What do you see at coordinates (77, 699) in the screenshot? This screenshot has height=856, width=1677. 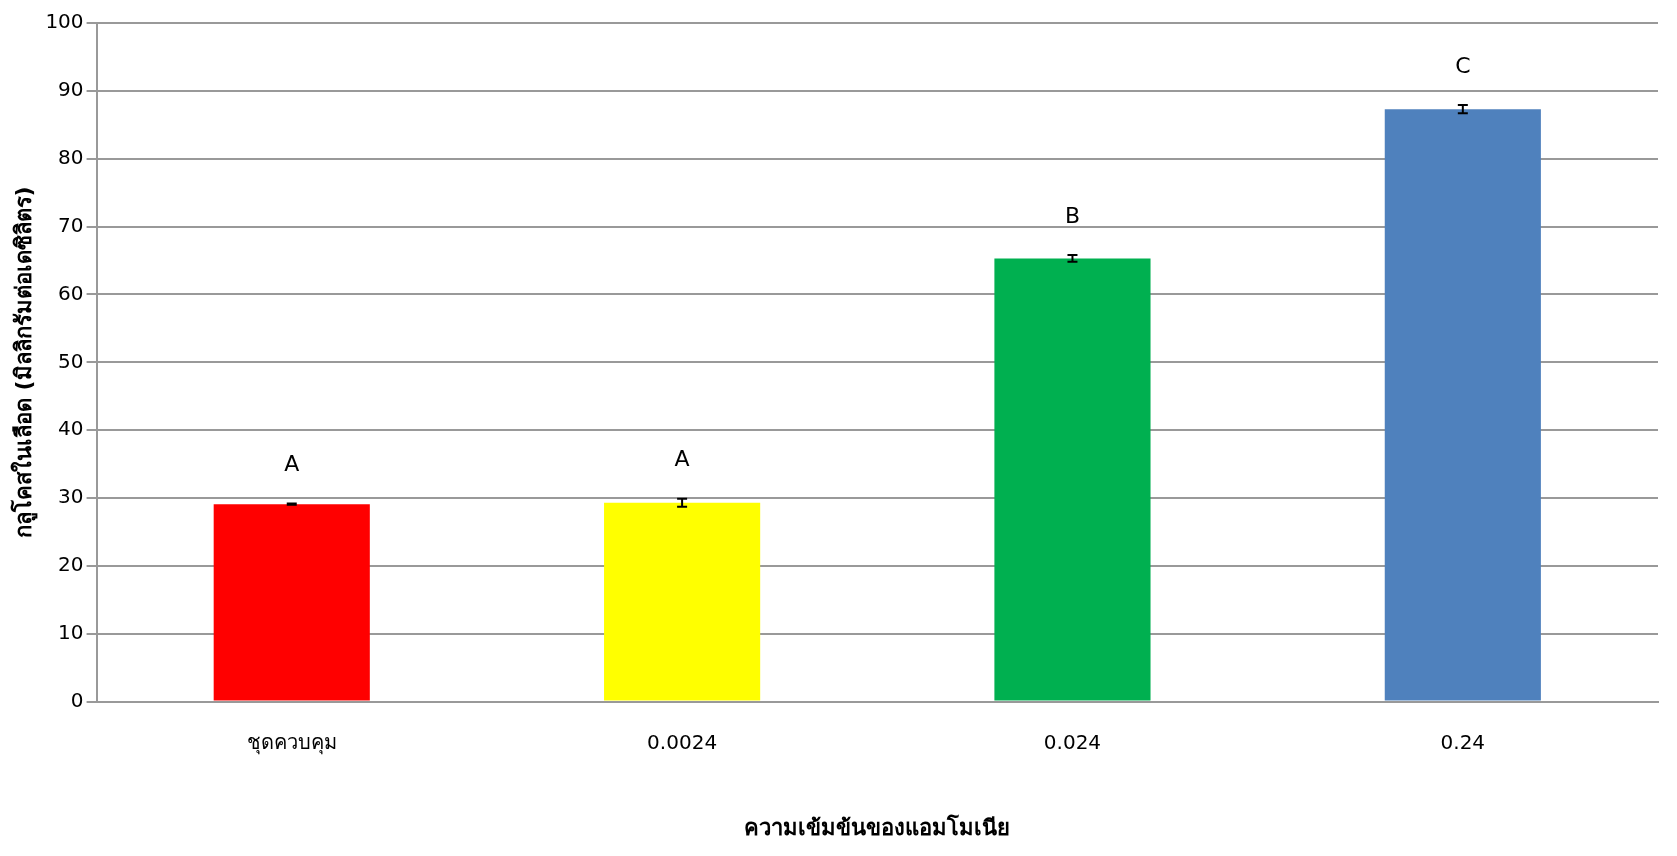 I see `y-tick-label: 0` at bounding box center [77, 699].